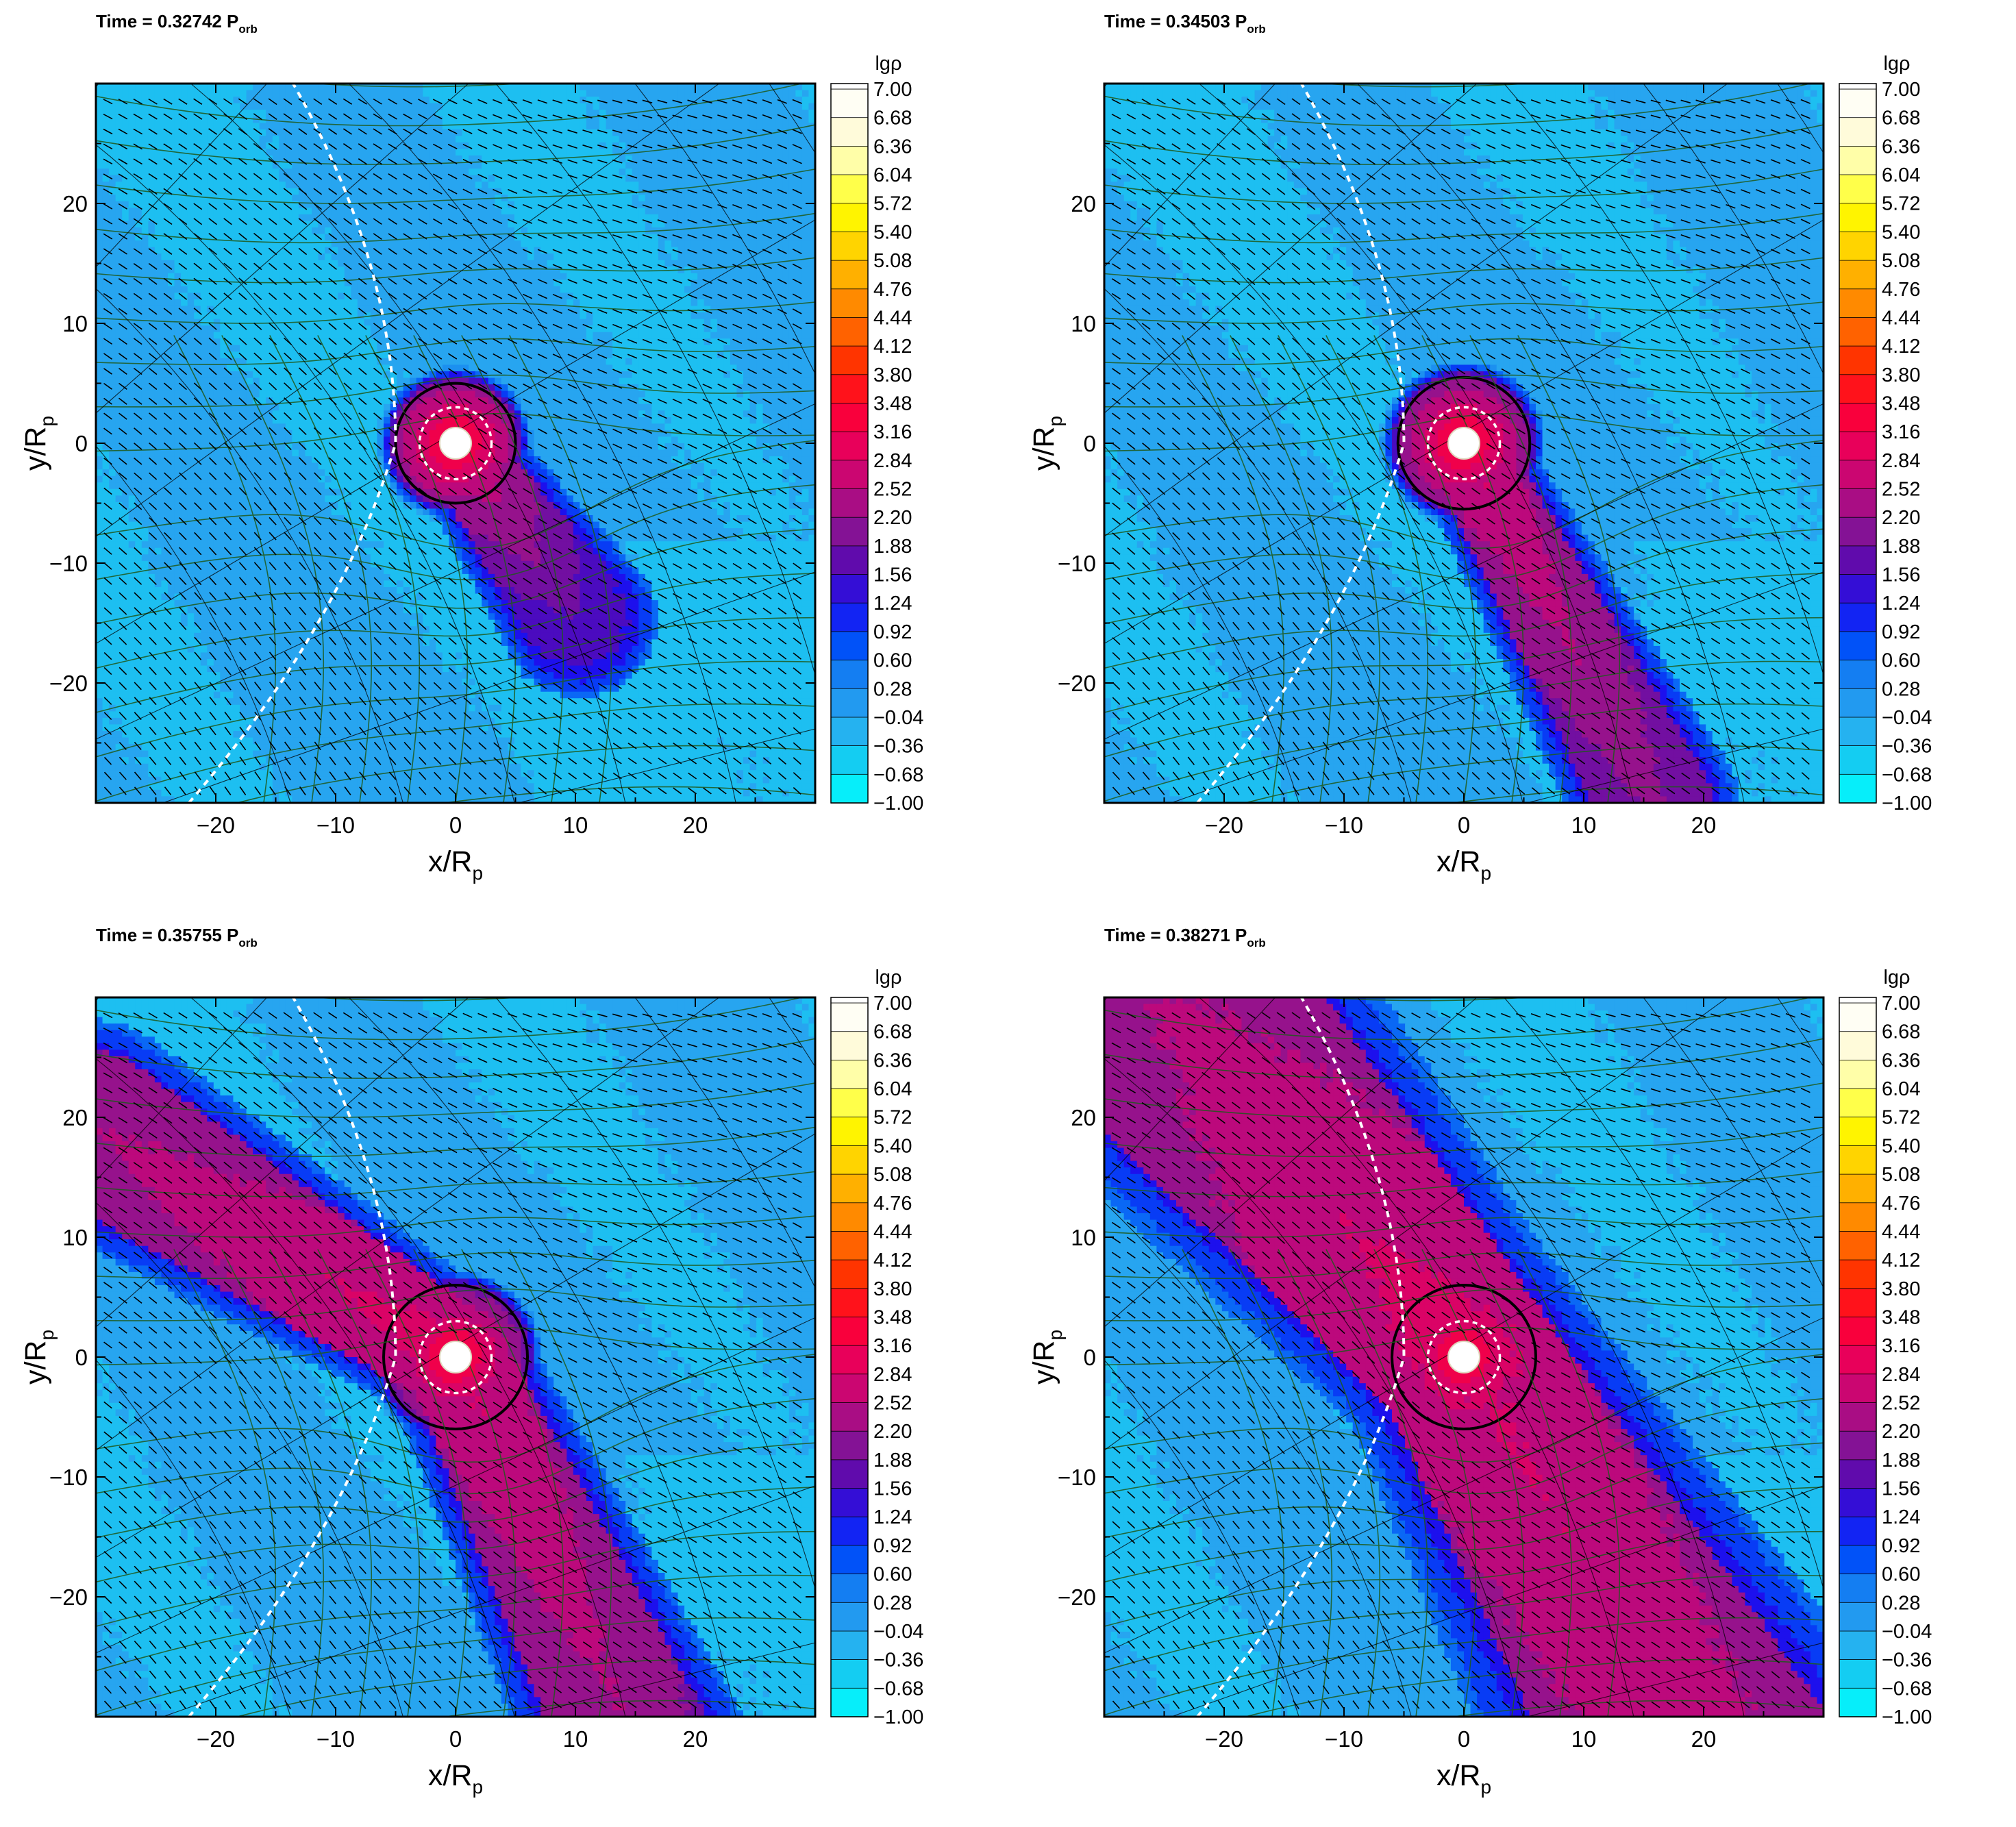 The height and width of the screenshot is (1827, 2016). Describe the element at coordinates (1185, 23) in the screenshot. I see `chart-title: Time = 0.34503 Porb` at that location.